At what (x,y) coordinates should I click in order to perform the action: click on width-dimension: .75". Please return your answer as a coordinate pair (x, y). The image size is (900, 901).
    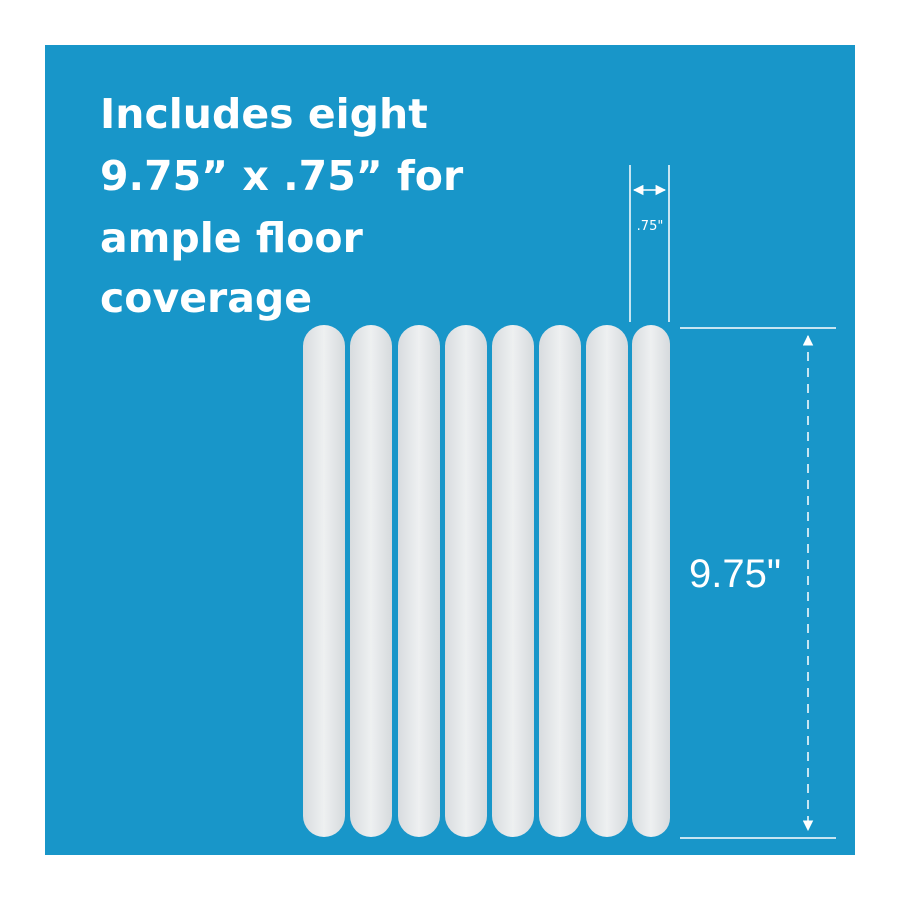
    Looking at the image, I should click on (649, 243).